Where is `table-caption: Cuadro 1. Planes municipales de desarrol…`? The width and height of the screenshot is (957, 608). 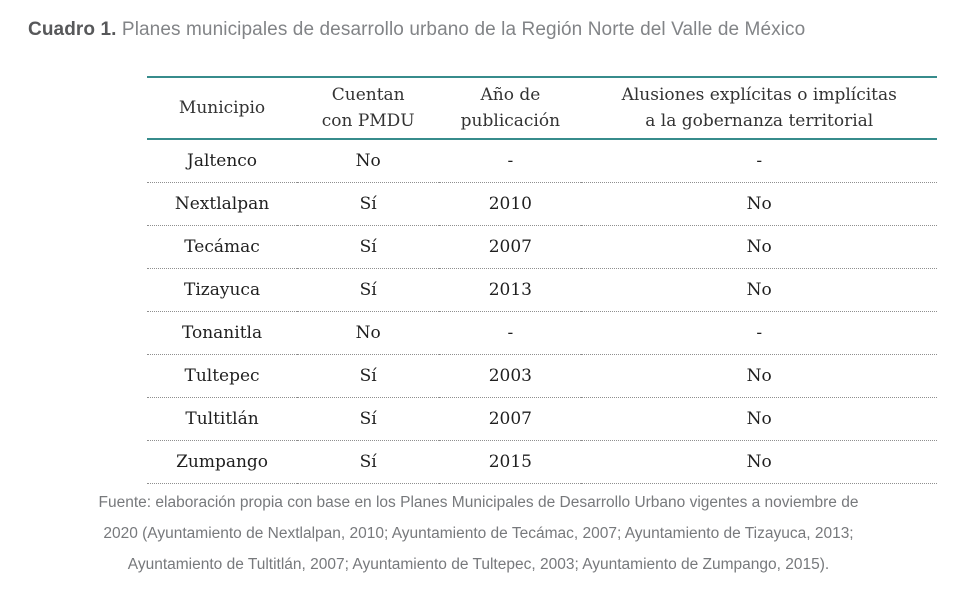 table-caption: Cuadro 1. Planes municipales de desarrol… is located at coordinates (416, 30).